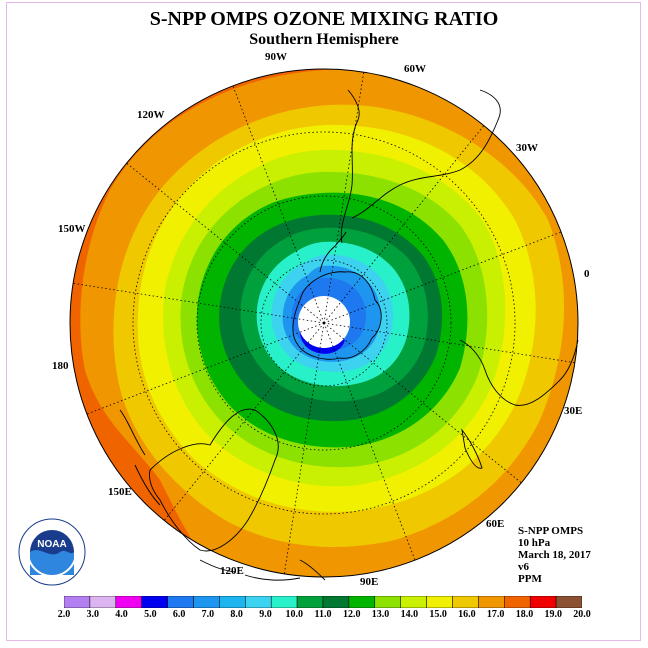 This screenshot has height=648, width=648. I want to click on antarctica-coast, so click(337, 315).